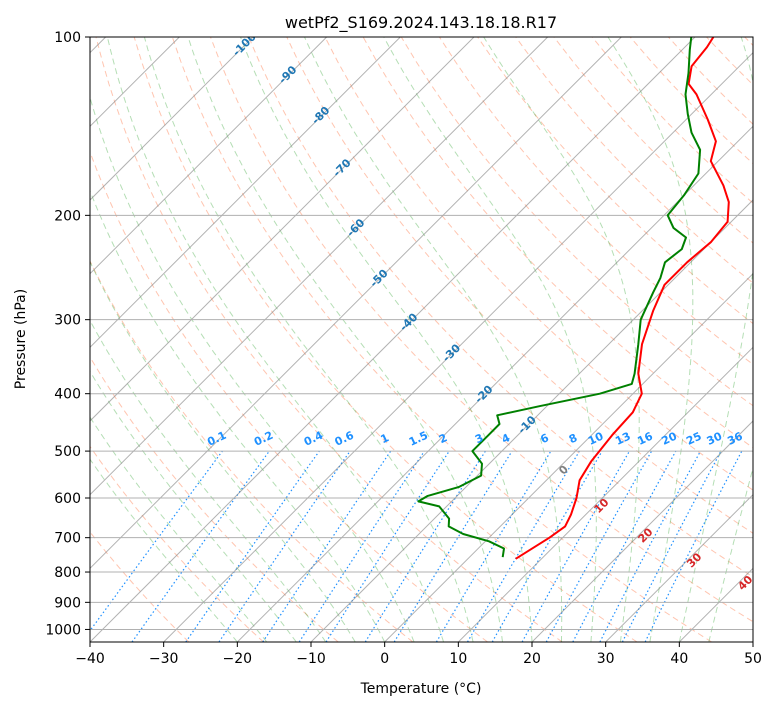 This screenshot has width=775, height=708. I want to click on mixing-ratio-label: 0.4, so click(313, 439).